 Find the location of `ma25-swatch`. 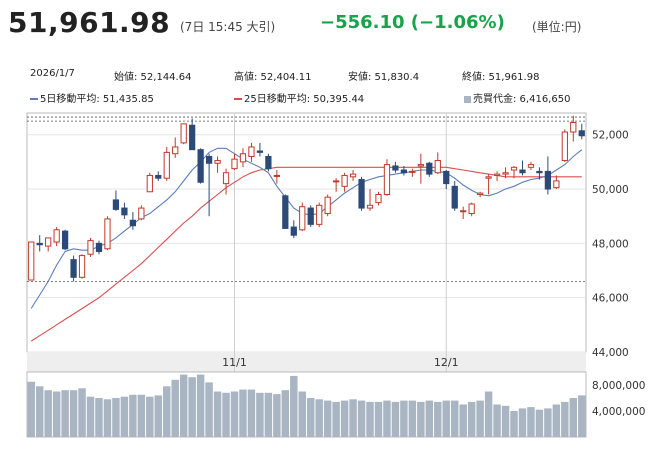

ma25-swatch is located at coordinates (238, 99).